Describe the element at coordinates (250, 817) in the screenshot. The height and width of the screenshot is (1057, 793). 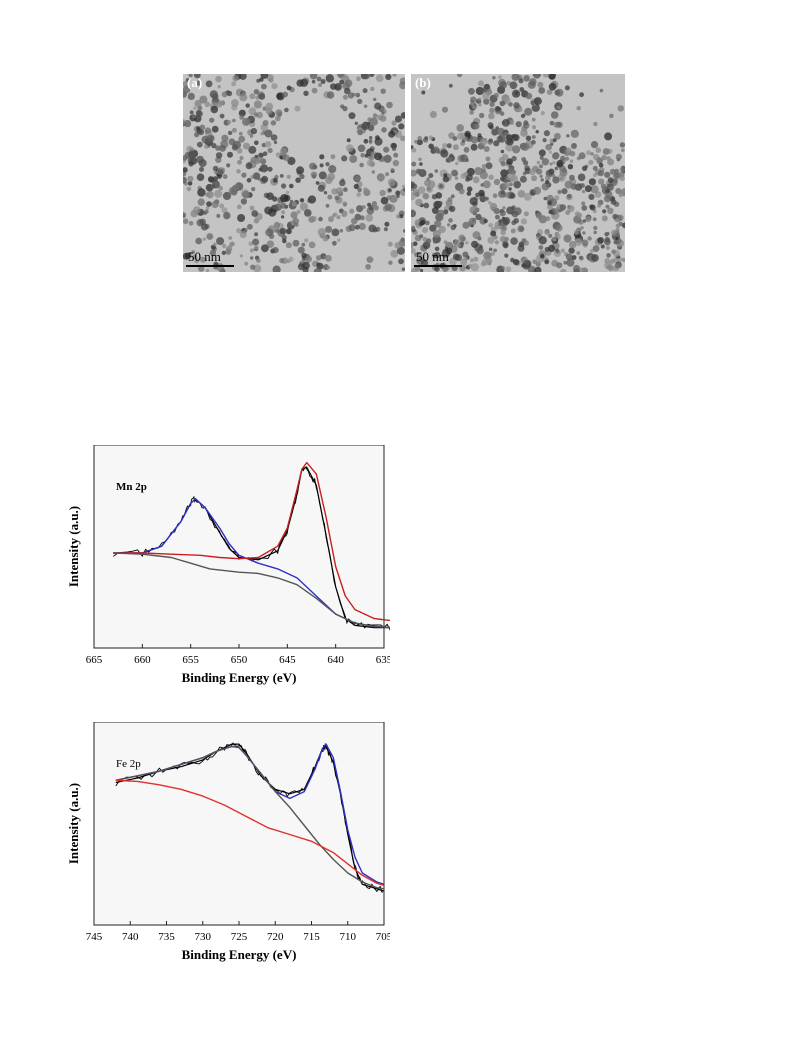
I see `series-line` at that location.